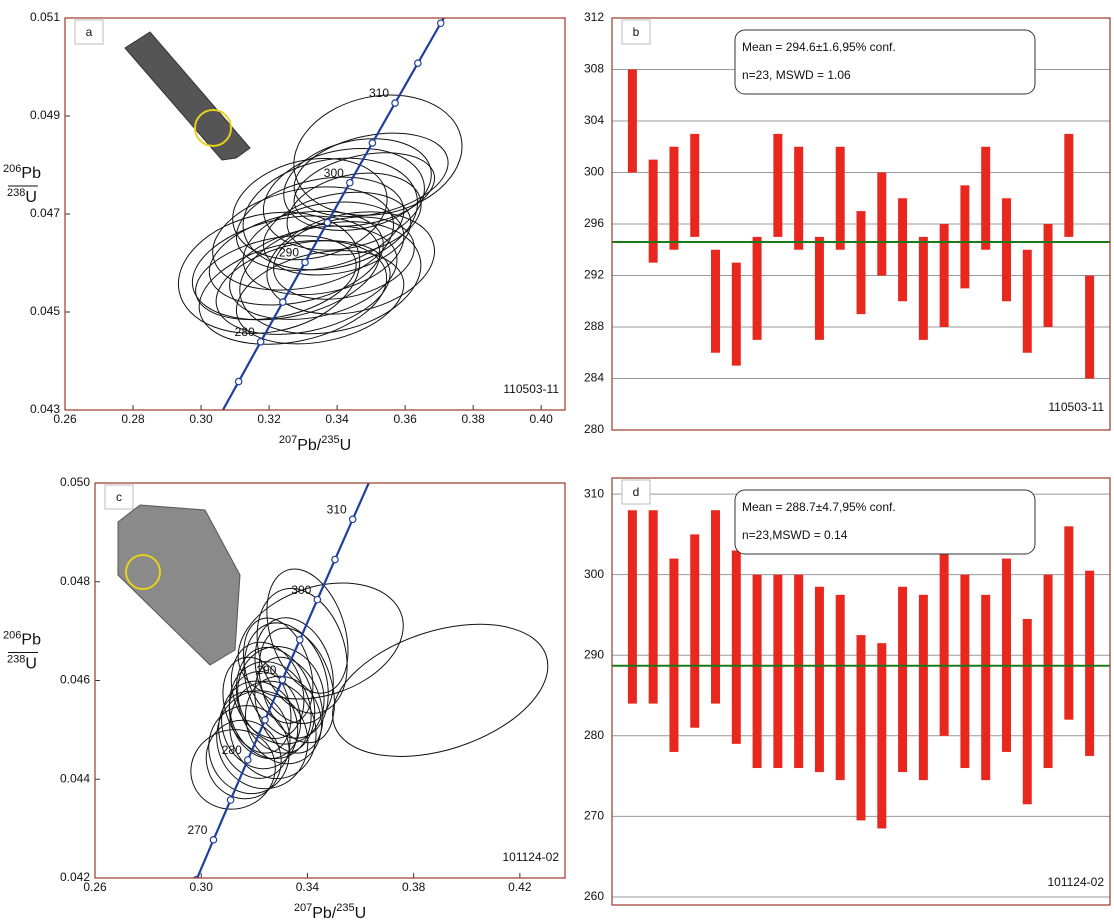 This screenshot has height=921, width=1114. Describe the element at coordinates (324, 913) in the screenshot. I see `x-label-element: Pb/` at that location.